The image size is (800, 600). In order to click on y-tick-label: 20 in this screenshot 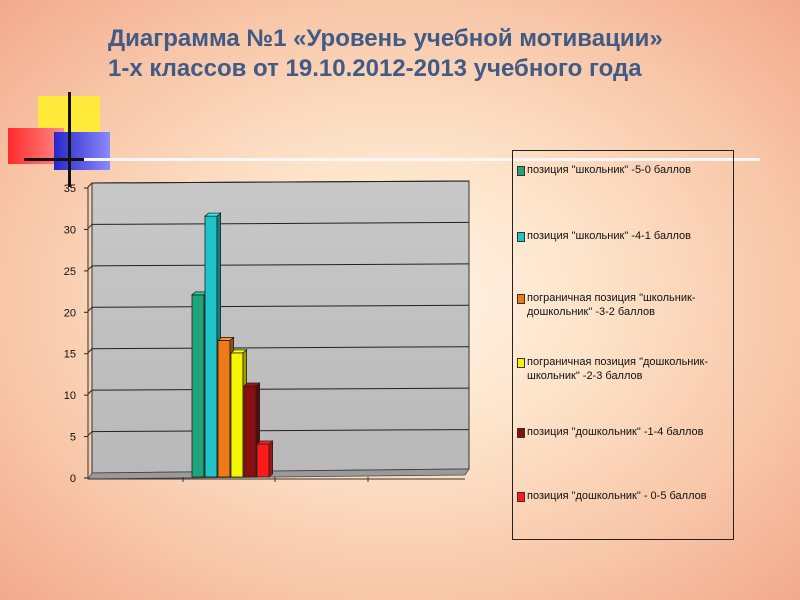, I will do `click(70, 313)`.